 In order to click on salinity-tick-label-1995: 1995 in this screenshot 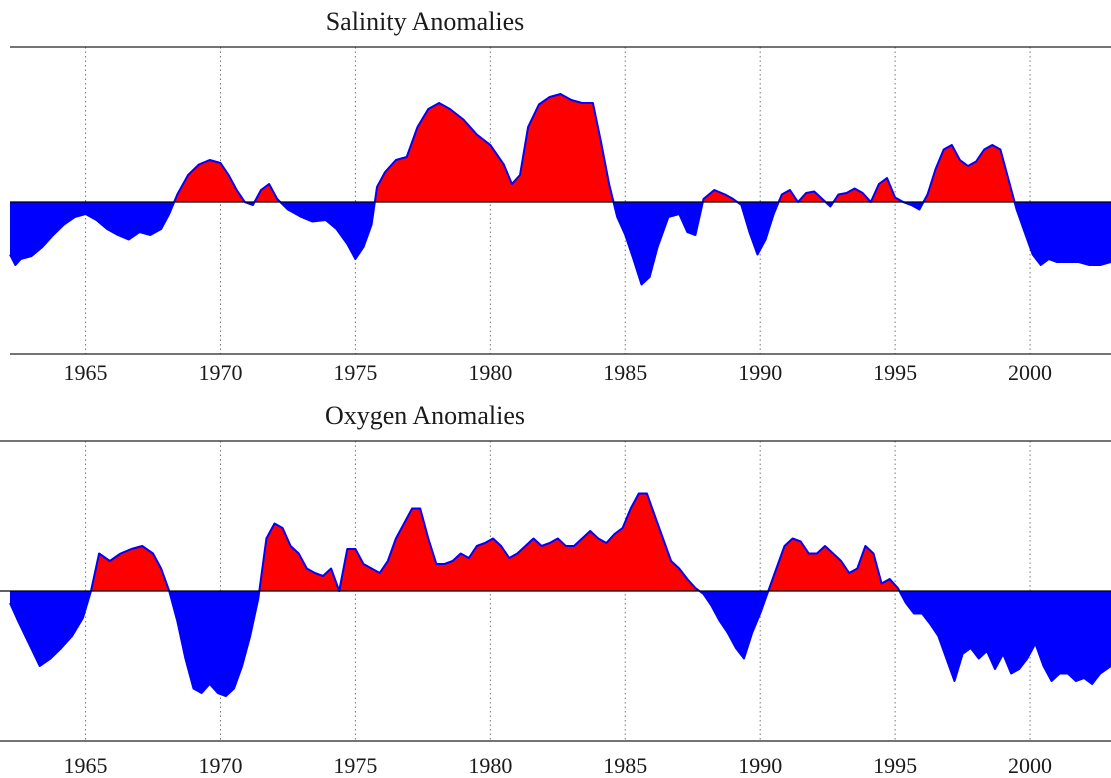, I will do `click(895, 372)`.